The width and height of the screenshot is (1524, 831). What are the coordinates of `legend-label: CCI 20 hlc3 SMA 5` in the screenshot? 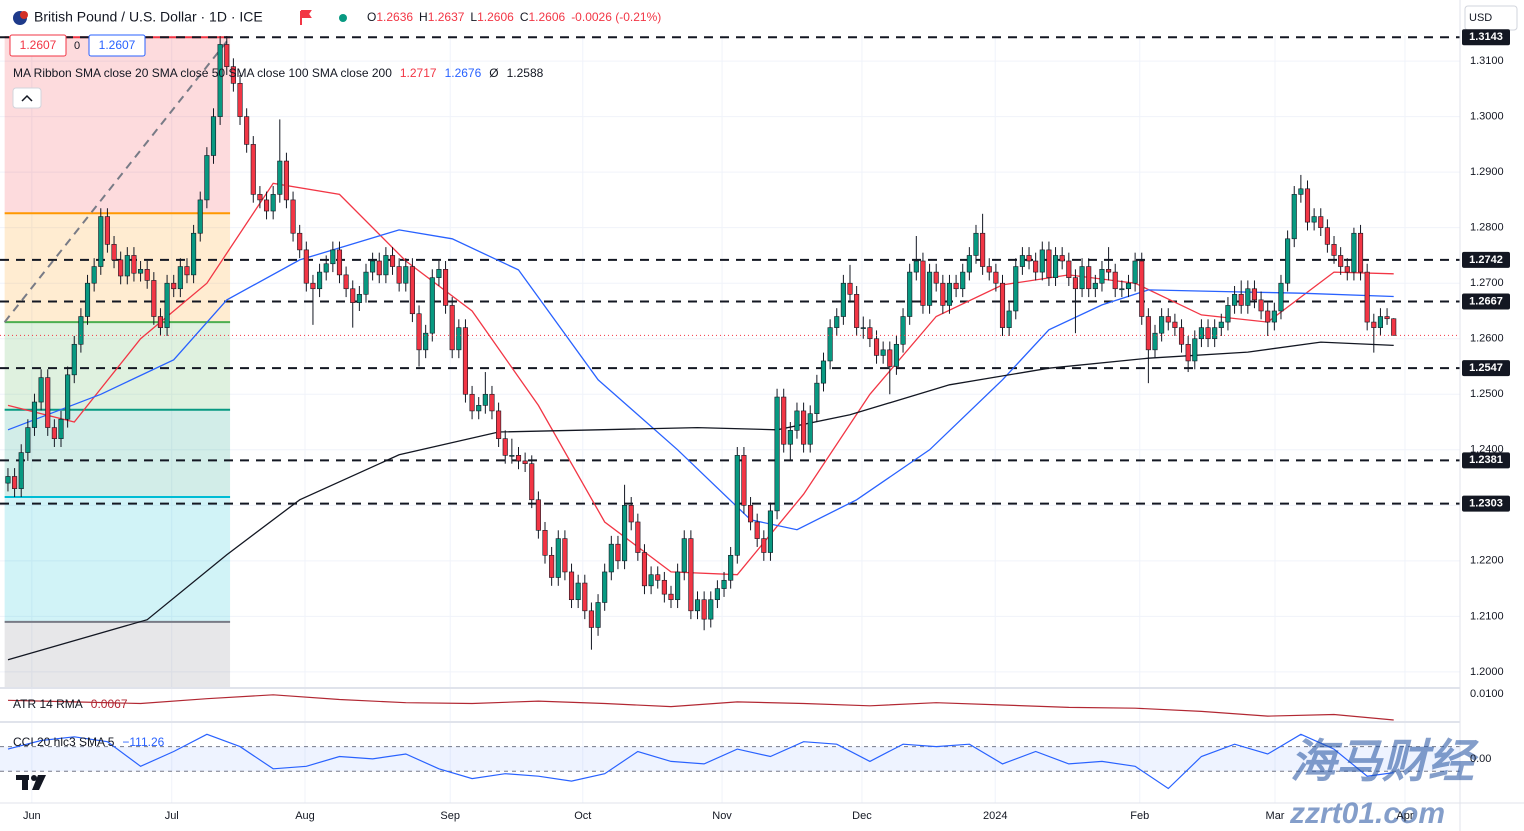 It's located at (64, 742).